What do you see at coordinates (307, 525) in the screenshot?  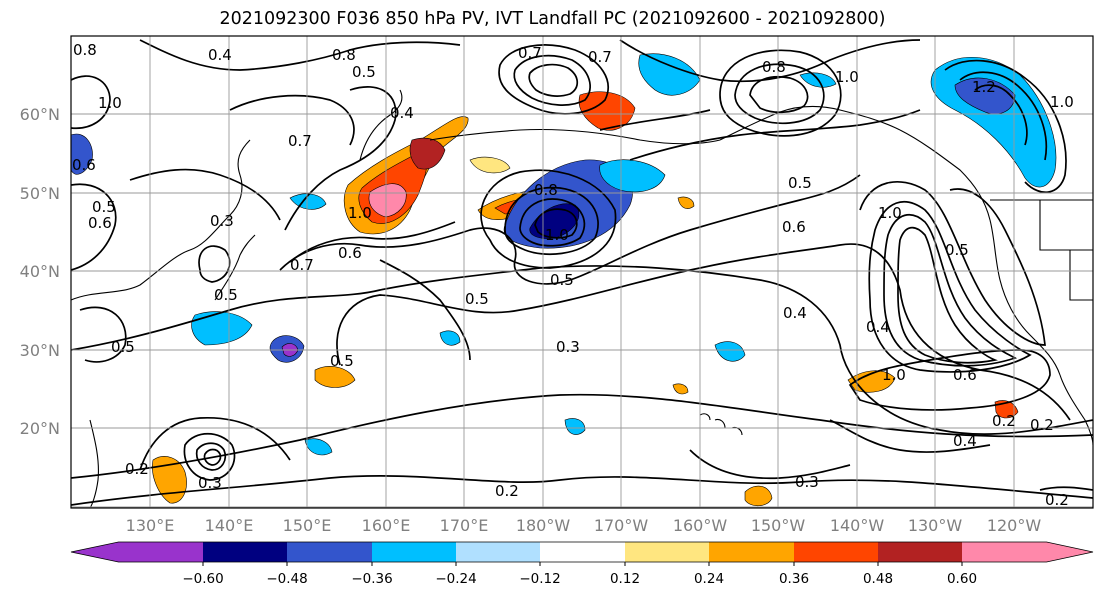 I see `lon-label: 150°E` at bounding box center [307, 525].